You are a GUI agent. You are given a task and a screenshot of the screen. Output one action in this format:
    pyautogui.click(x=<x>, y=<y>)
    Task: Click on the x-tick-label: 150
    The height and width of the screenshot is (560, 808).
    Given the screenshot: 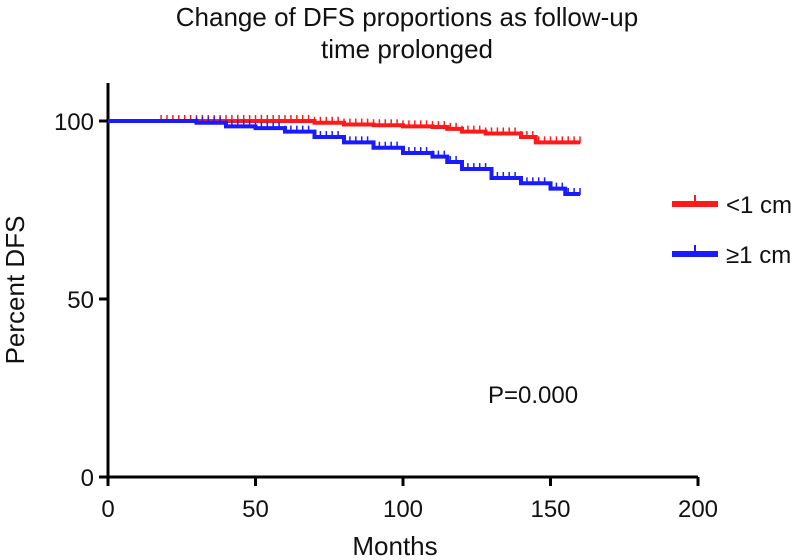 What is the action you would take?
    pyautogui.click(x=550, y=509)
    